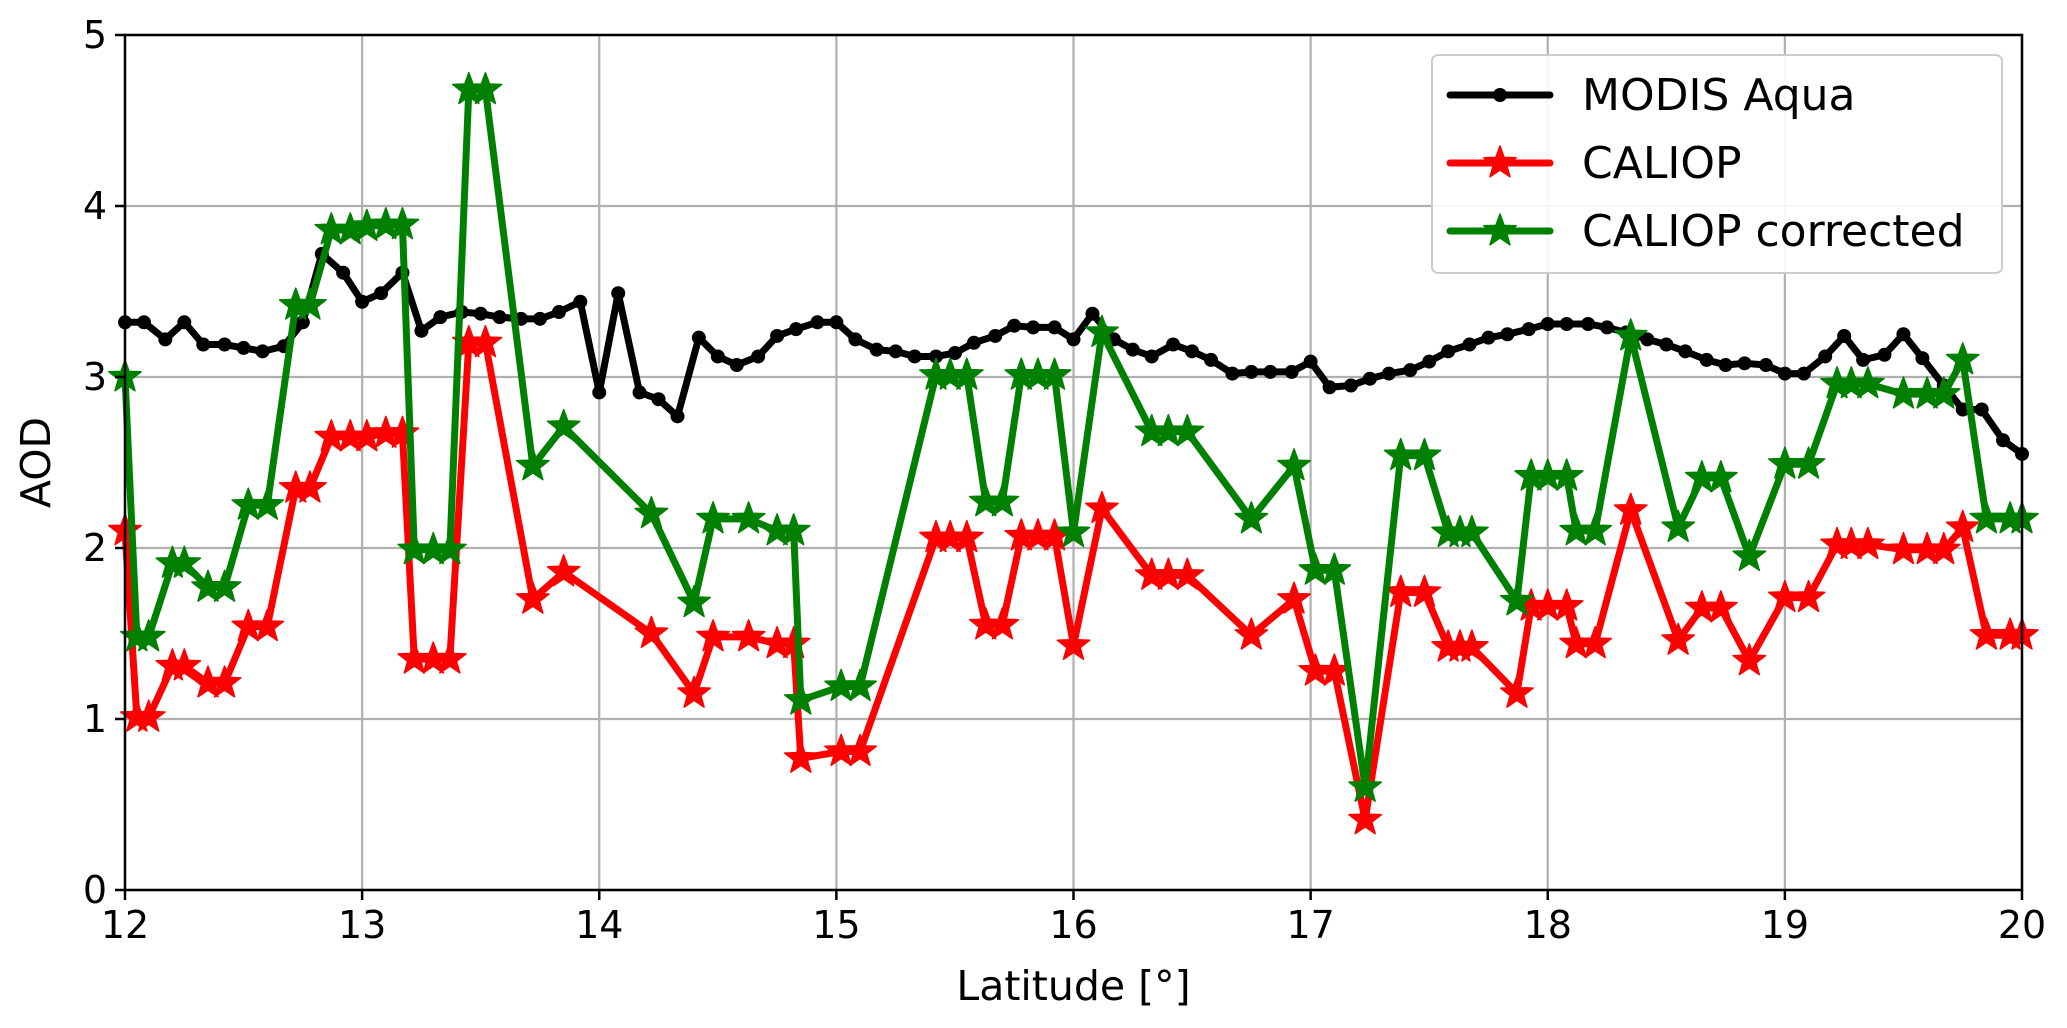  I want to click on legend: MODIS Aqua CALIOP CALIOP corrected, so click(1717, 164).